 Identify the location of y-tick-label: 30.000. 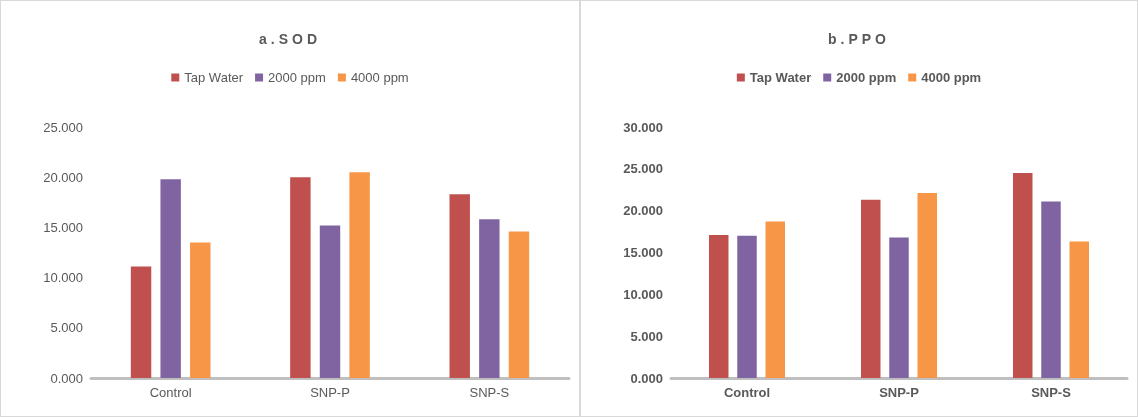
(643, 127).